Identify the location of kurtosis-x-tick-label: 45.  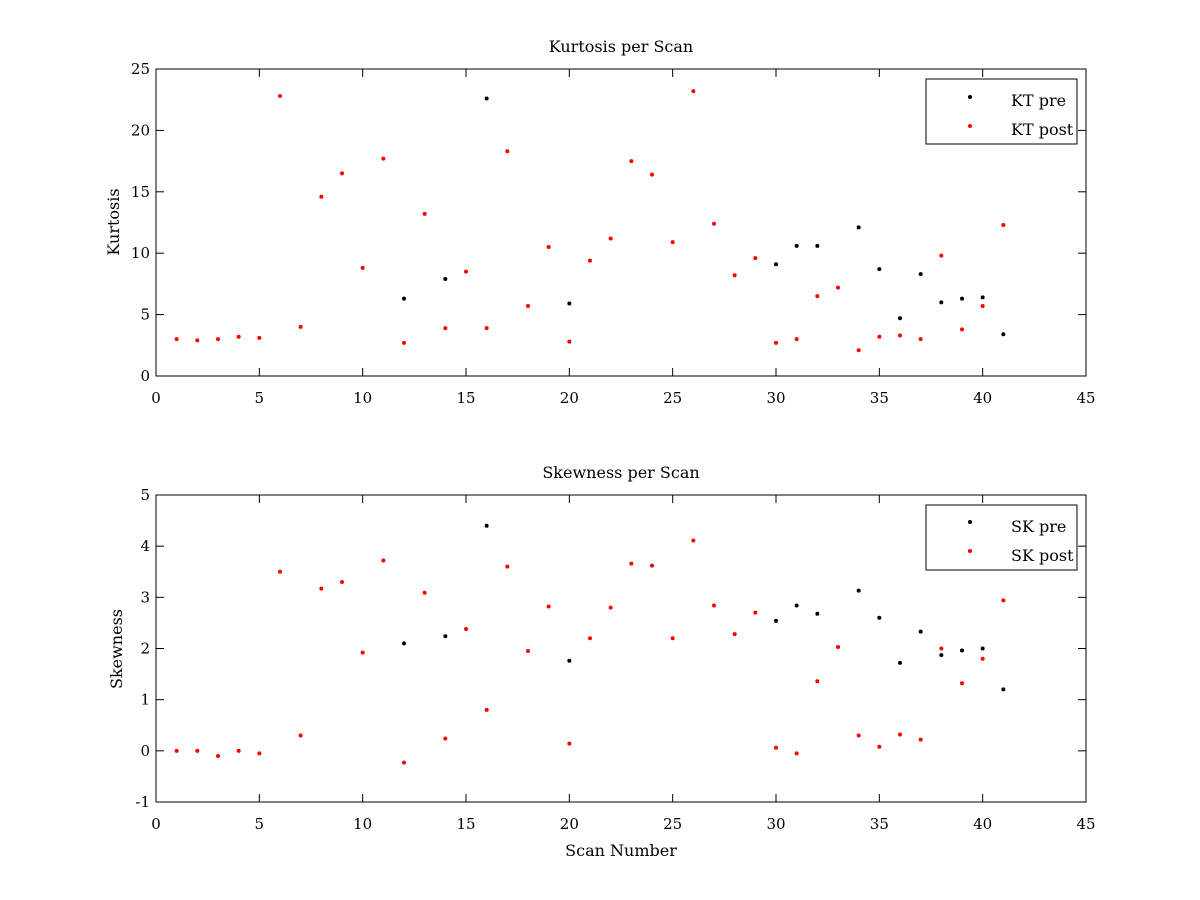
(1085, 398).